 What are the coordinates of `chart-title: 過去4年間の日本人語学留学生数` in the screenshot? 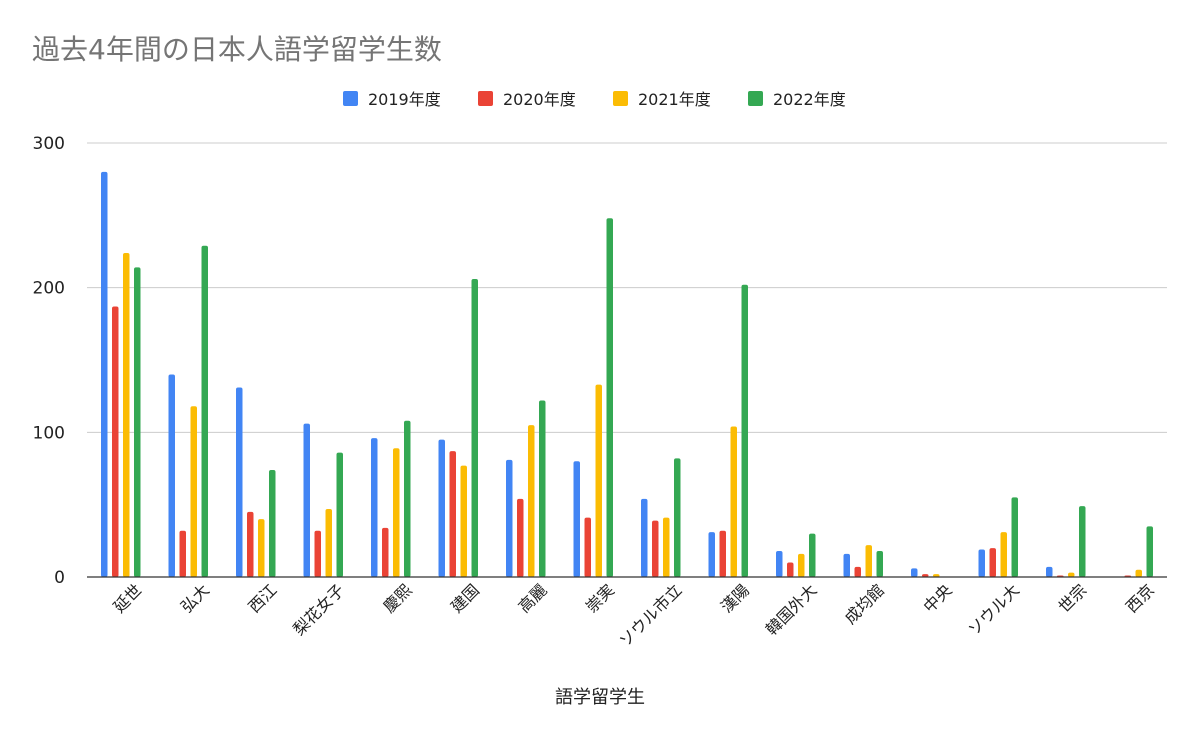 It's located at (237, 49).